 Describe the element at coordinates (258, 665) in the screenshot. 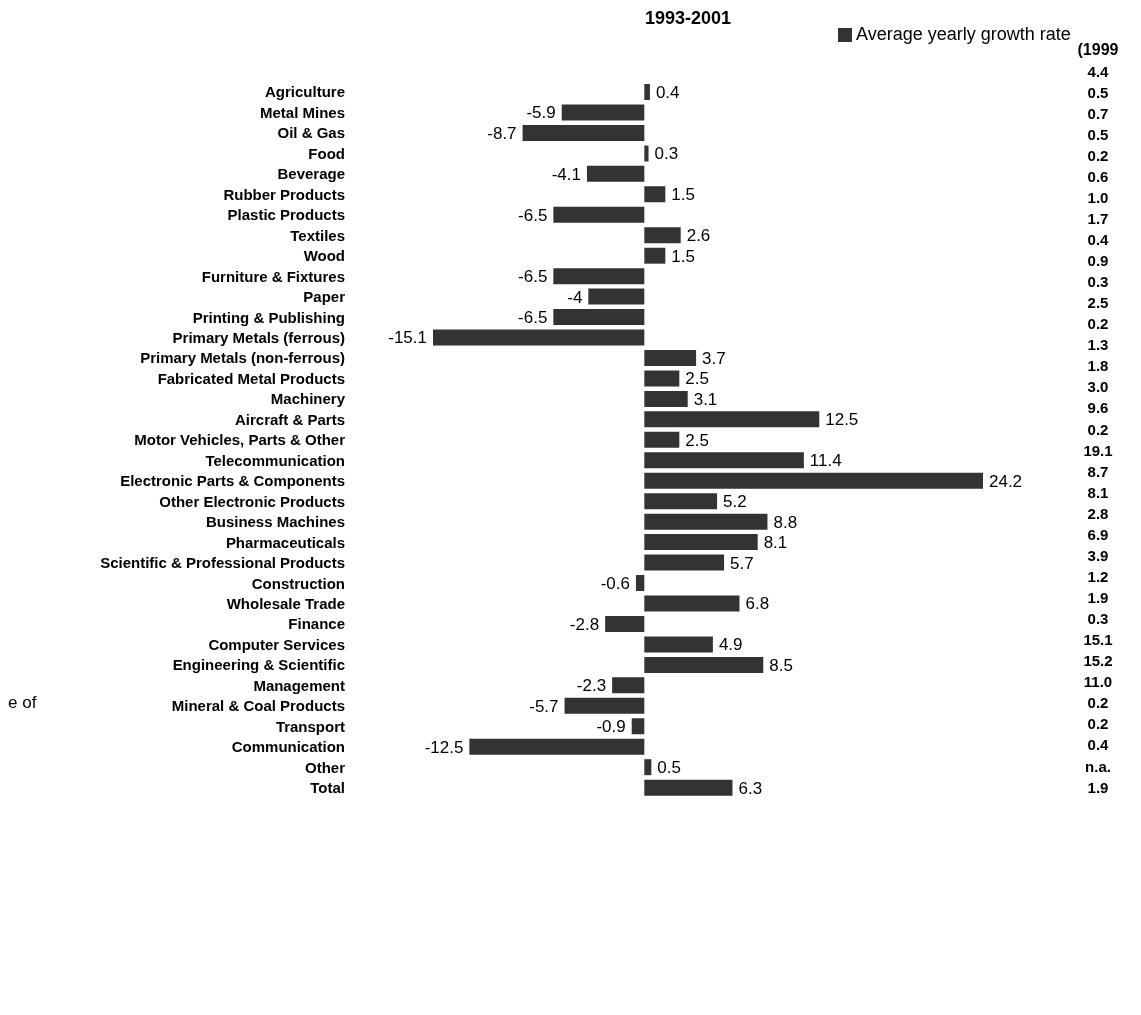

I see `y-tick-label: Engineering & Scientific` at that location.